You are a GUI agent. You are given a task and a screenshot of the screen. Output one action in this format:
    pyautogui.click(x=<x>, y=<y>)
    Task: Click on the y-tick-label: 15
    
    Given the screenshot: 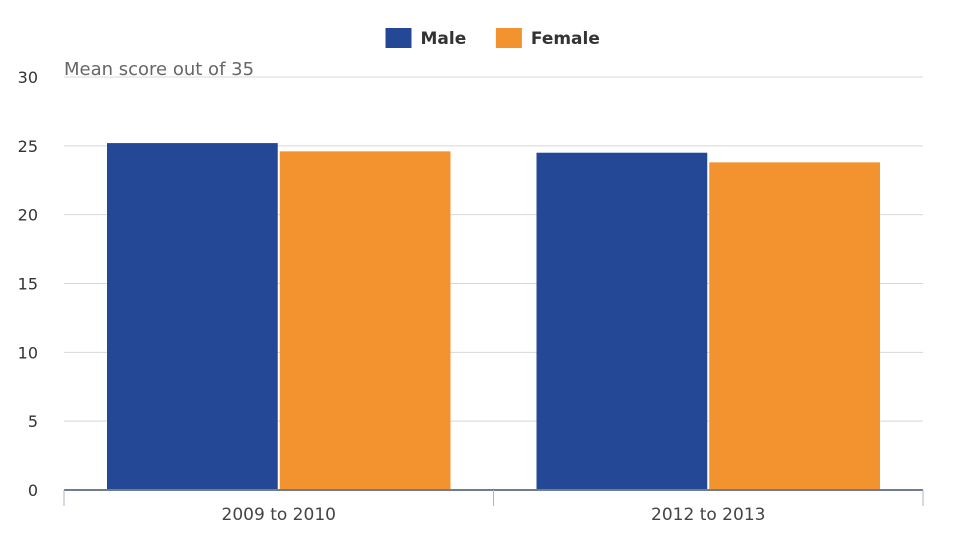 What is the action you would take?
    pyautogui.click(x=28, y=284)
    